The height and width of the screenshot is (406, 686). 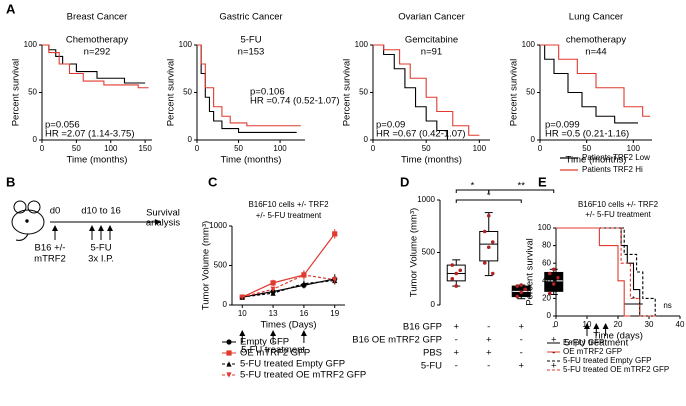 What do you see at coordinates (242, 313) in the screenshot?
I see `x-tick-label: 10` at bounding box center [242, 313].